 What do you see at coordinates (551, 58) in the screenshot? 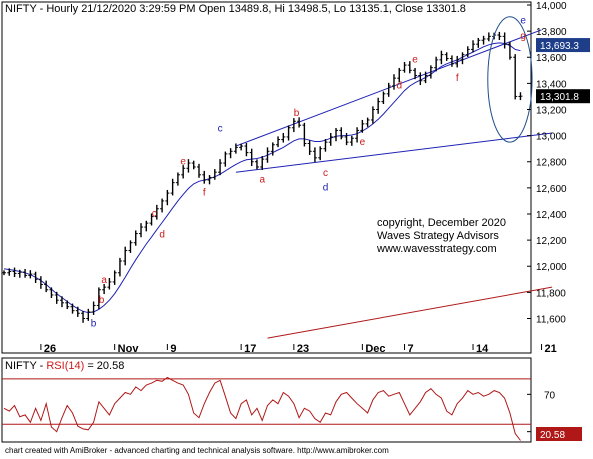
I see `y-tick-label: 13,600` at bounding box center [551, 58].